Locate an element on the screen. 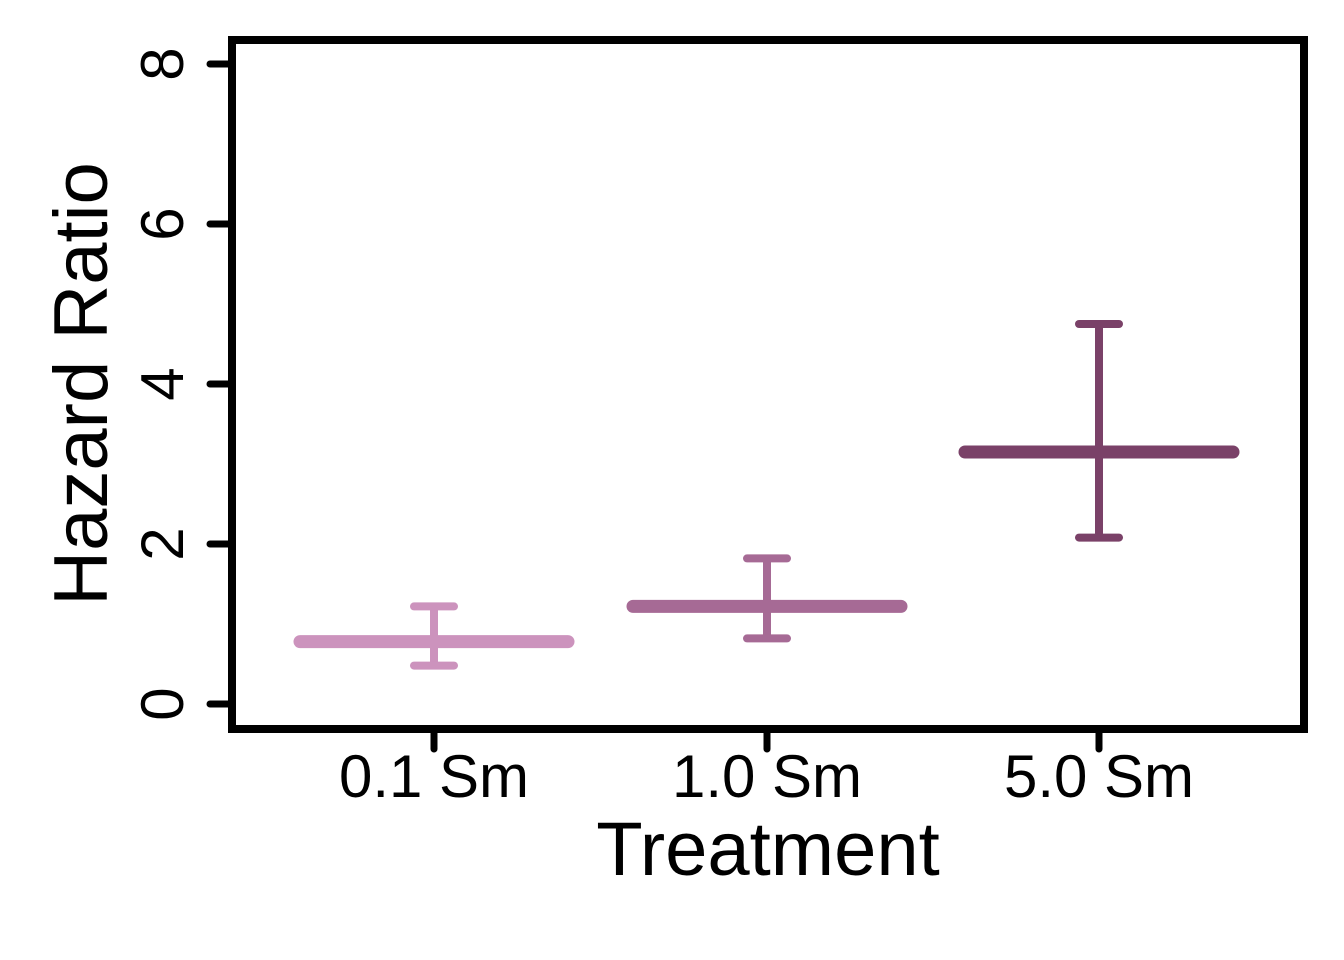  x-axis: 0.1 Sm 1.0 Sm 5.0 Sm is located at coordinates (766, 767).